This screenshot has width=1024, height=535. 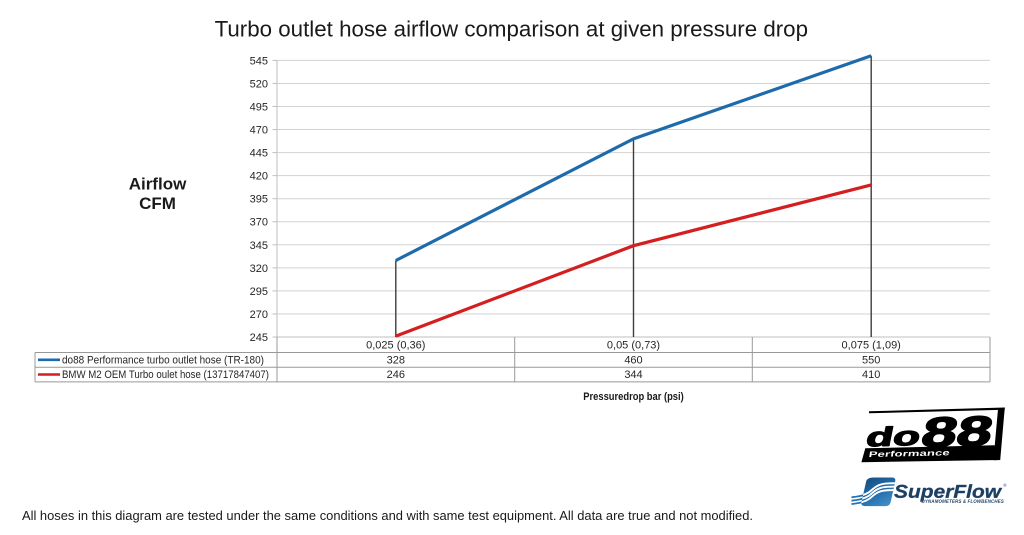 I want to click on svg-text: 370, so click(x=259, y=223).